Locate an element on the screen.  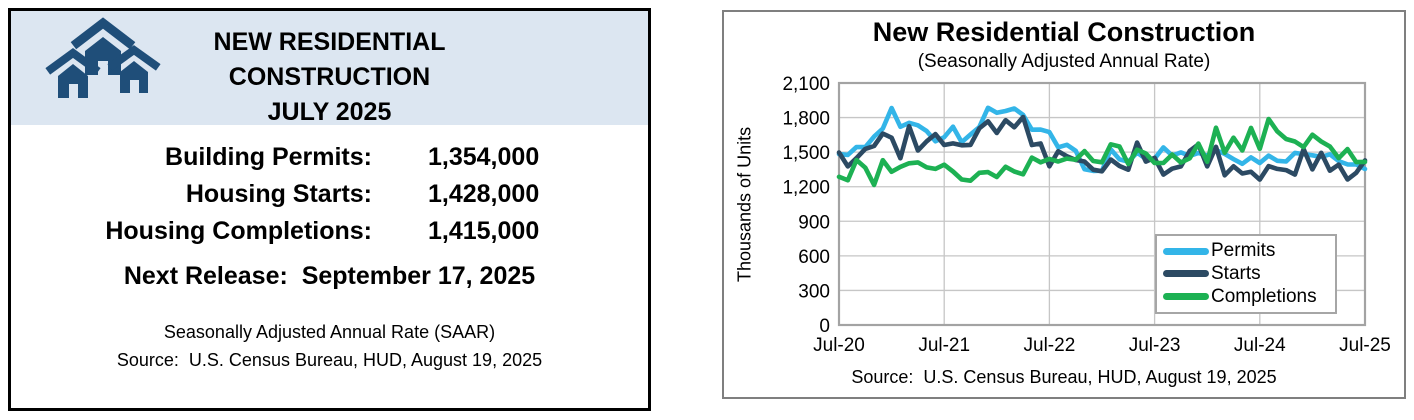
stat-label-building-permits: Building Permits: is located at coordinates (268, 157).